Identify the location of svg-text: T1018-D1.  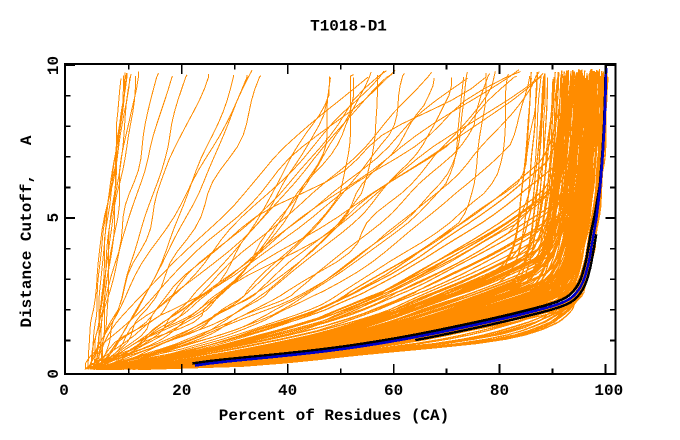
(348, 27).